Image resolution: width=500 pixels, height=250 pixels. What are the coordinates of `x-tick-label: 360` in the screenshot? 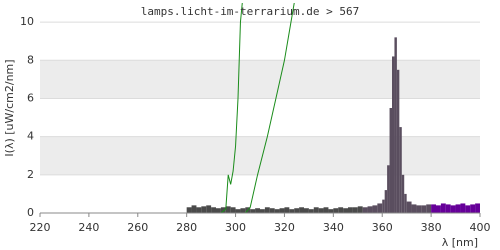 It's located at (382, 227).